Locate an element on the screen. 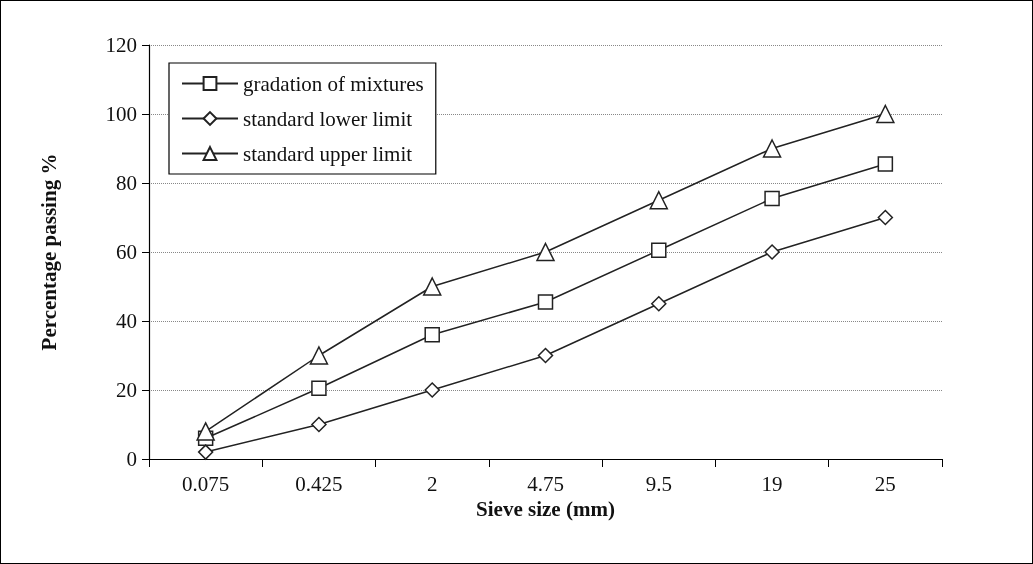  y-tick-label: 100 is located at coordinates (121, 114).